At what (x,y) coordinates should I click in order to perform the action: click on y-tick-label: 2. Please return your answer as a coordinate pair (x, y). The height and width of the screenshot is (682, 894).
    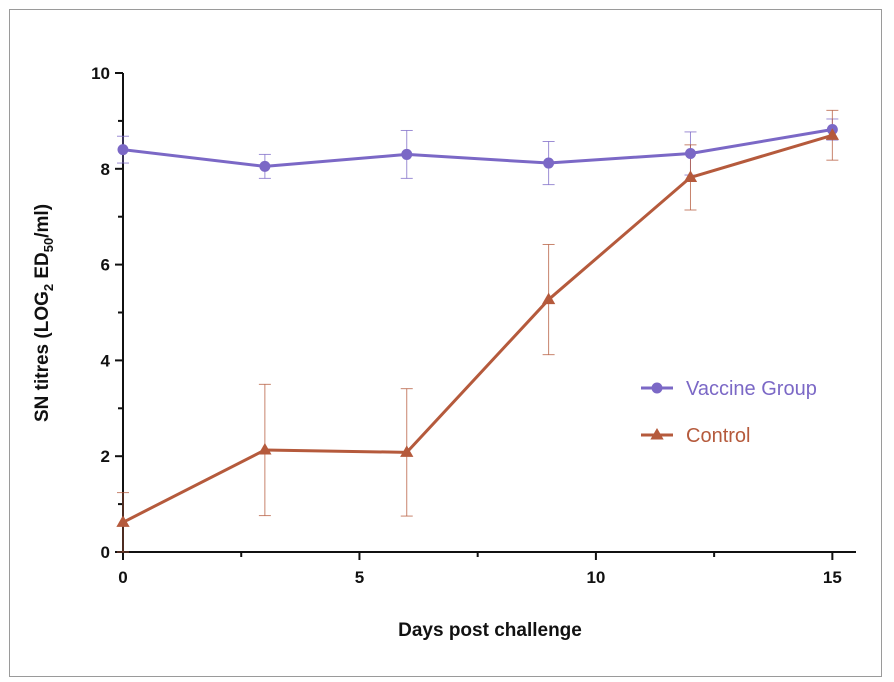
    Looking at the image, I should click on (105, 456).